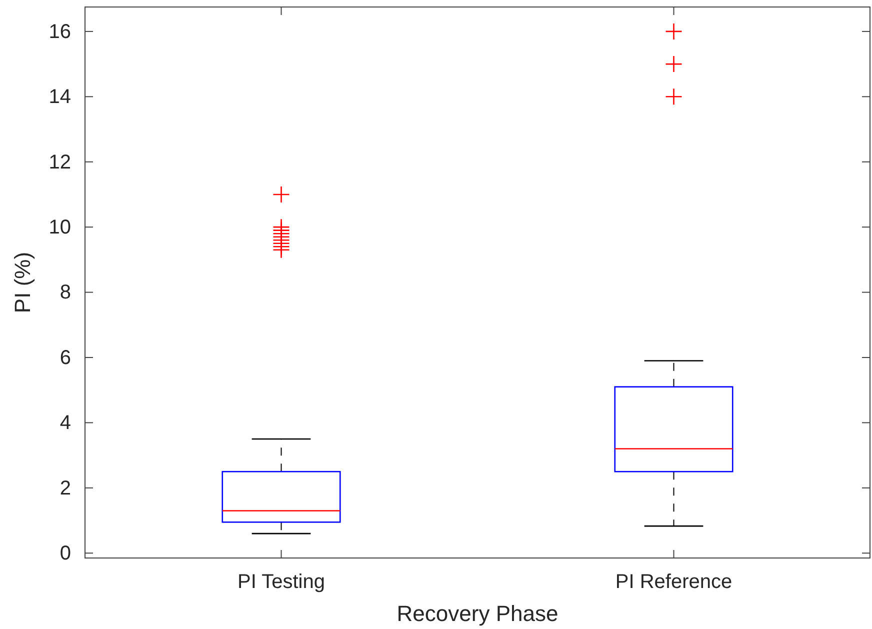  I want to click on x-tick-label: PI Testing, so click(281, 582).